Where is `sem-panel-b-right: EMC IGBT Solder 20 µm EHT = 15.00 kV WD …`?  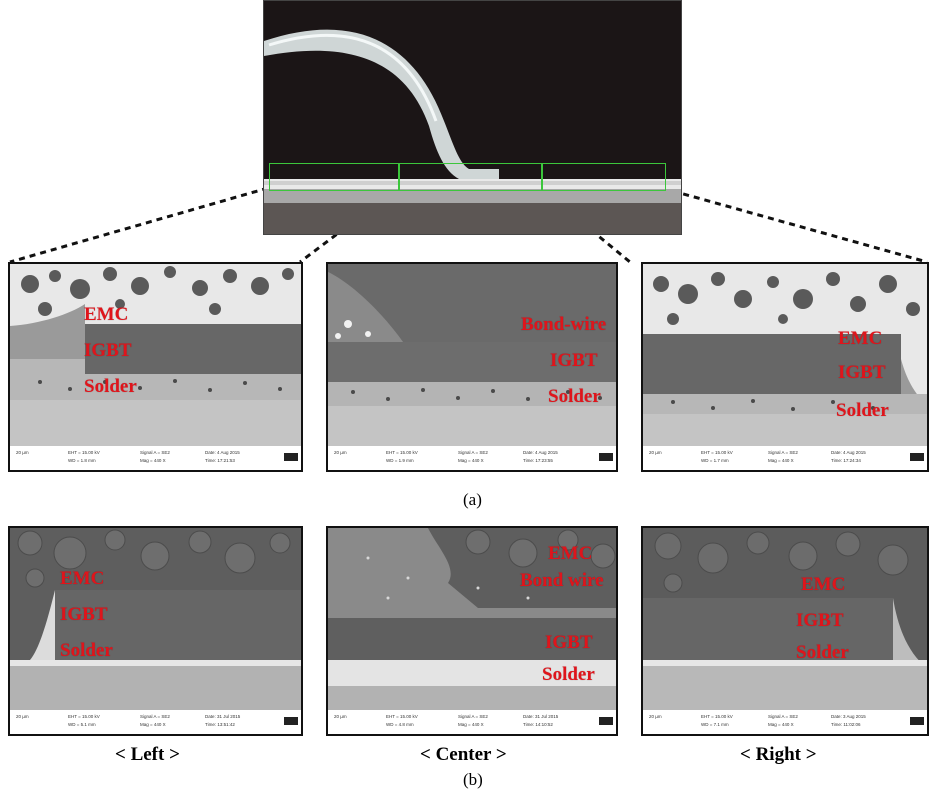 sem-panel-b-right: EMC IGBT Solder 20 µm EHT = 15.00 kV WD … is located at coordinates (785, 631).